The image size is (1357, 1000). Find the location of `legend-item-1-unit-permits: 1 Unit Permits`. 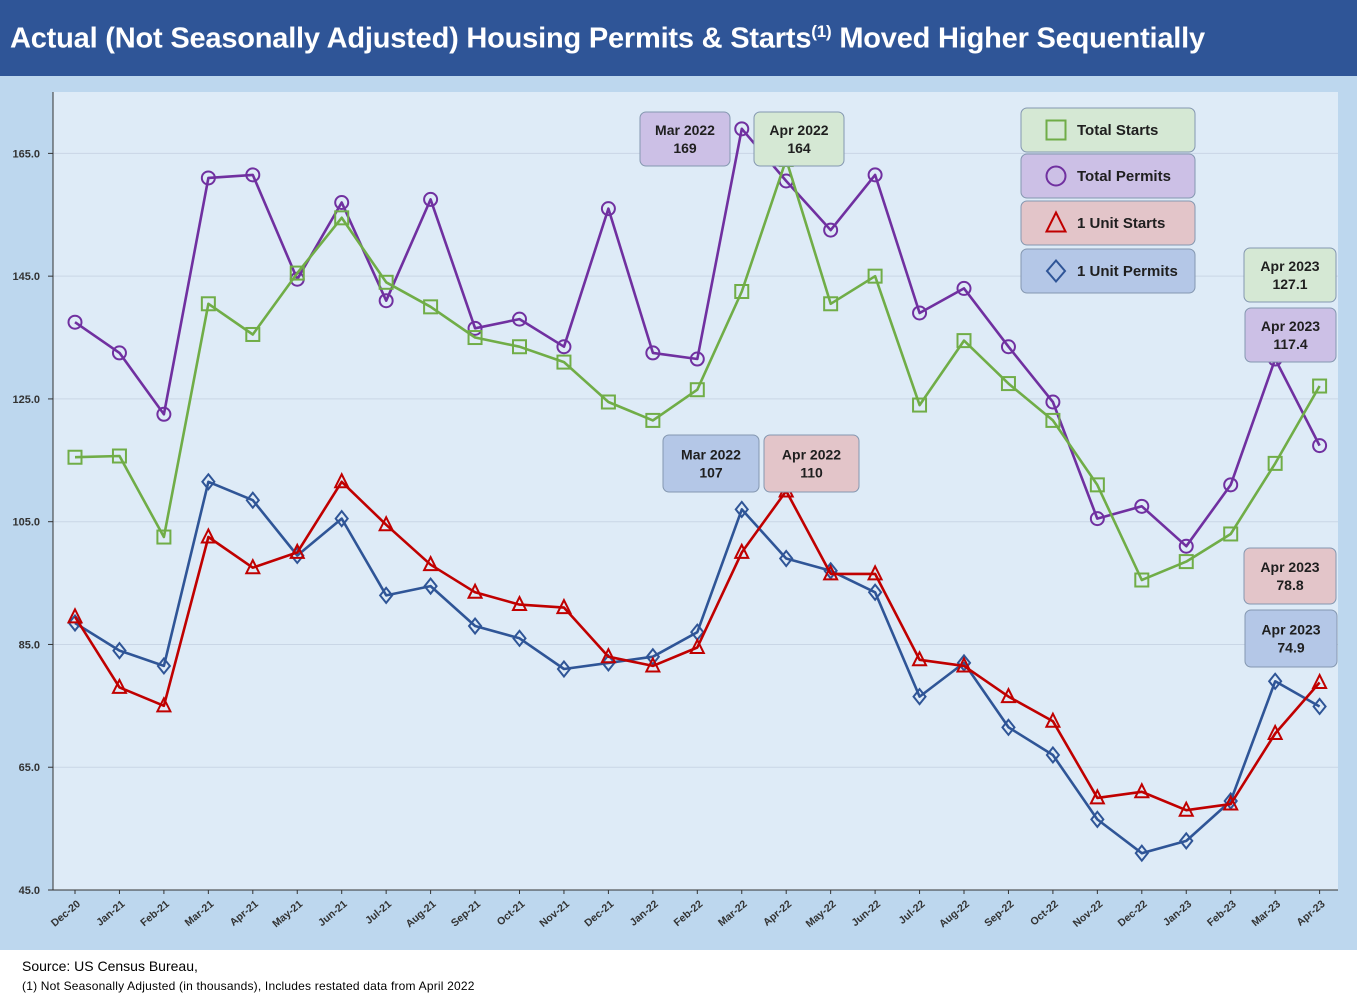

legend-item-1-unit-permits: 1 Unit Permits is located at coordinates (1108, 271).